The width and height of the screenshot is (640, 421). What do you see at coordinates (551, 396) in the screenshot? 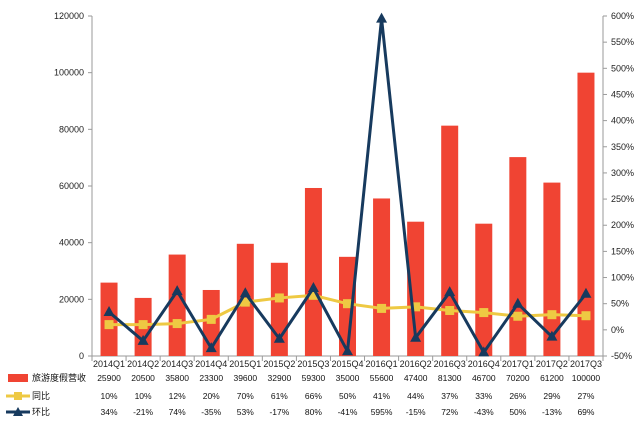
I see `data-label-yoy: 29%` at bounding box center [551, 396].